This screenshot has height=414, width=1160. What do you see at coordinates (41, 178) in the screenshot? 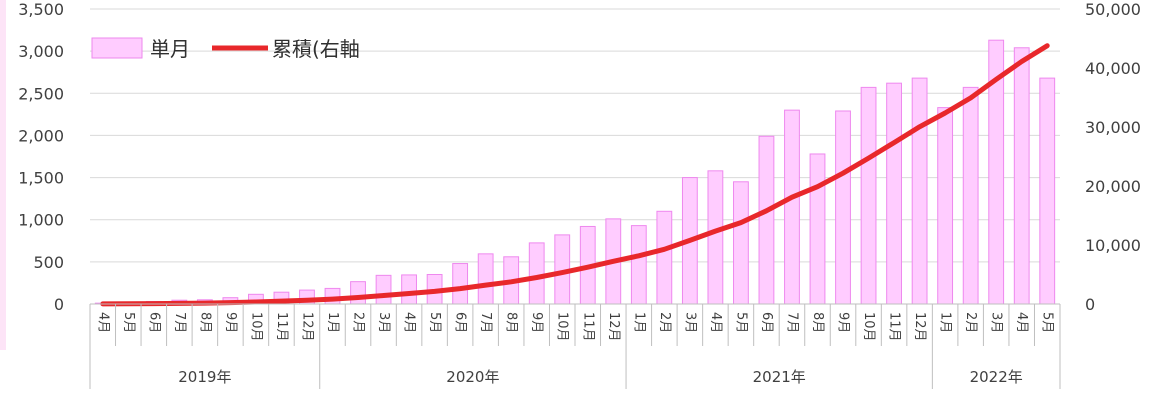
I see `y-left-tick-label: 1,500` at bounding box center [41, 178].